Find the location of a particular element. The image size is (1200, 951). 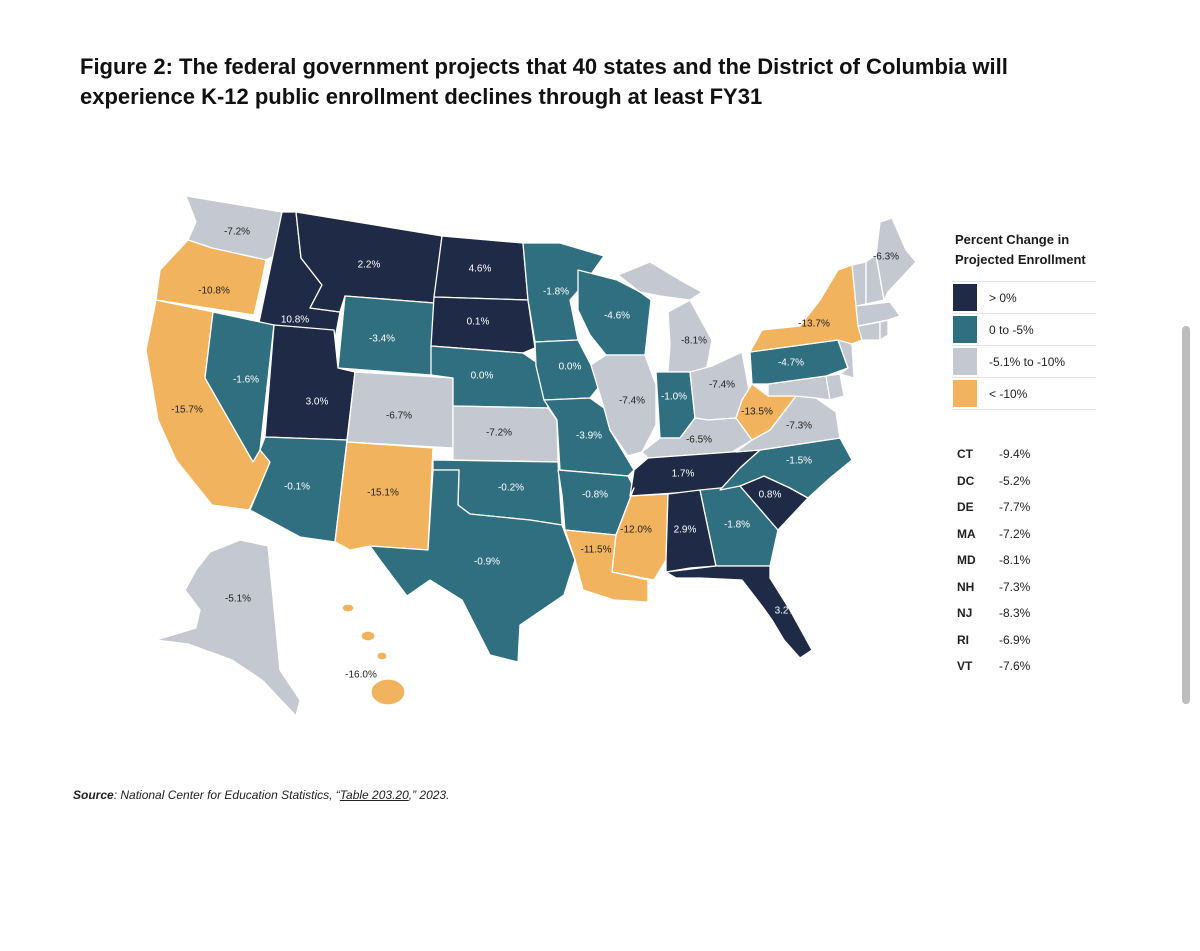

label-ne: 0.0% is located at coordinates (482, 376).